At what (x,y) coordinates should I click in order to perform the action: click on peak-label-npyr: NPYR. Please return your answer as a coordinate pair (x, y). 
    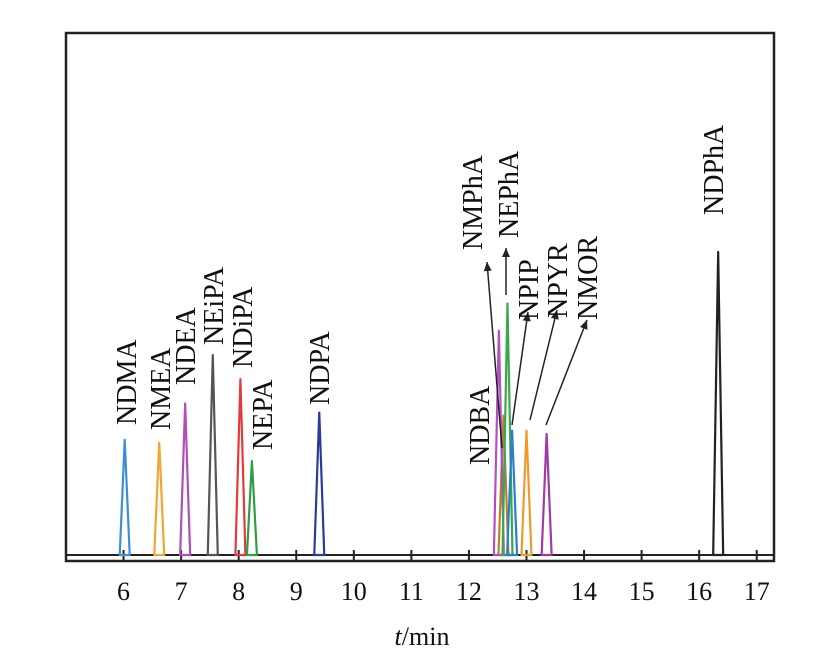
    Looking at the image, I should click on (558, 280).